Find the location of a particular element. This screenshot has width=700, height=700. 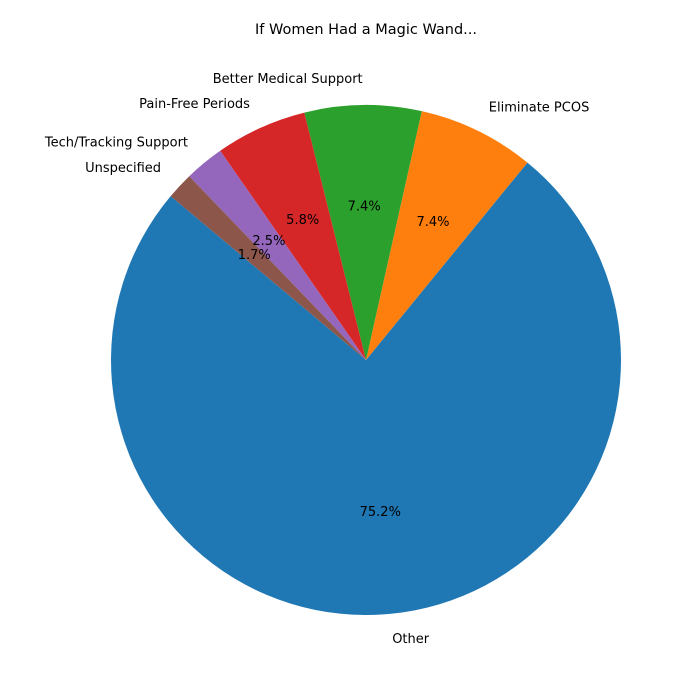

pie-slice-better-medical-support is located at coordinates (363, 232).